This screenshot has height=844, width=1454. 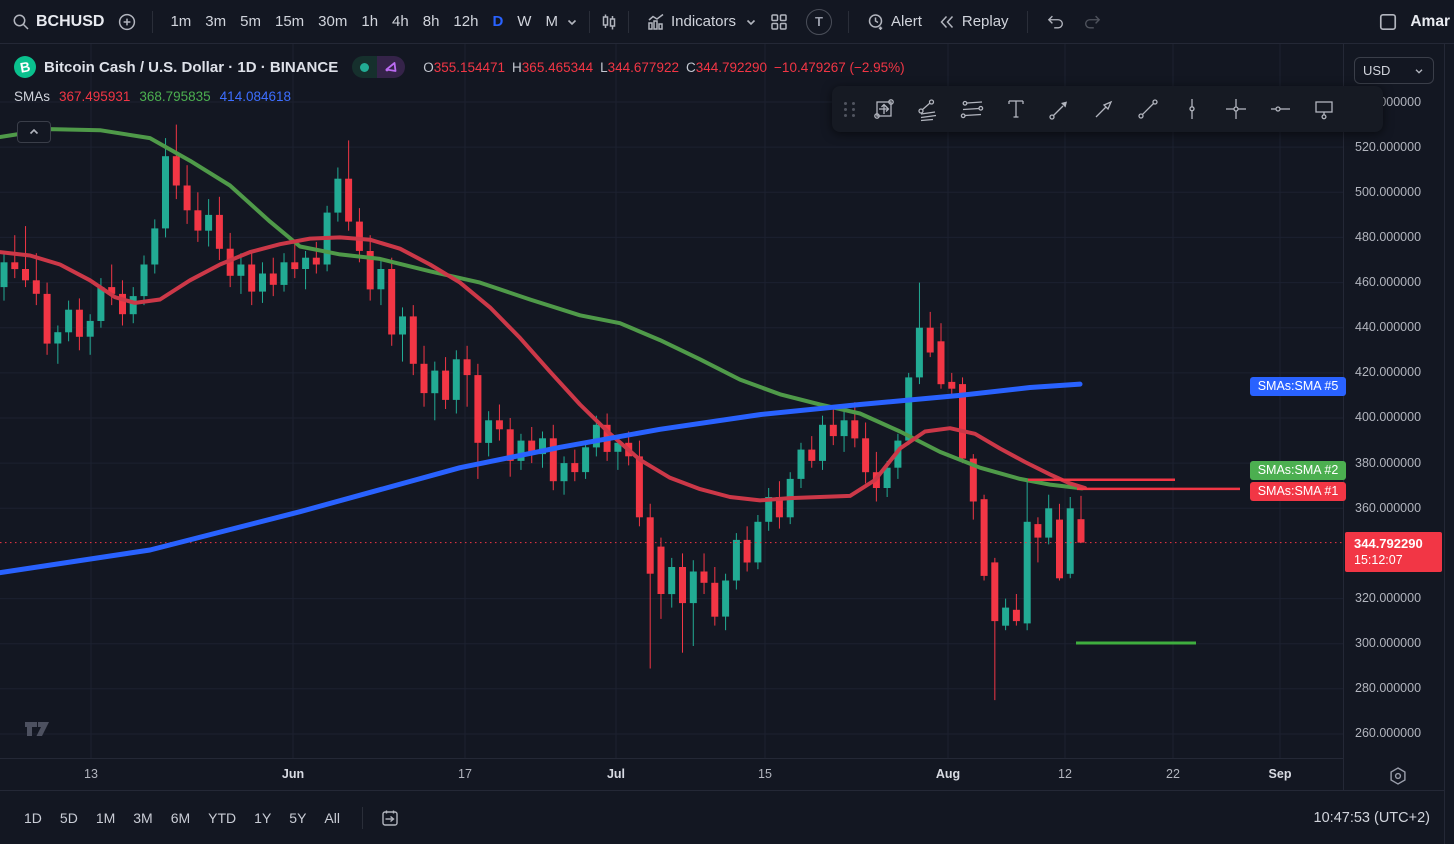 What do you see at coordinates (1388, 282) in the screenshot?
I see `price-tick: 460.000000` at bounding box center [1388, 282].